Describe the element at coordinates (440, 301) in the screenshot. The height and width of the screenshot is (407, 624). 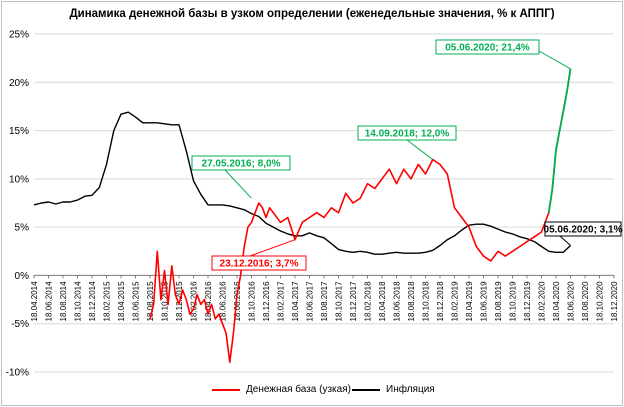
I see `x-tick-label: 18.12.2018` at that location.